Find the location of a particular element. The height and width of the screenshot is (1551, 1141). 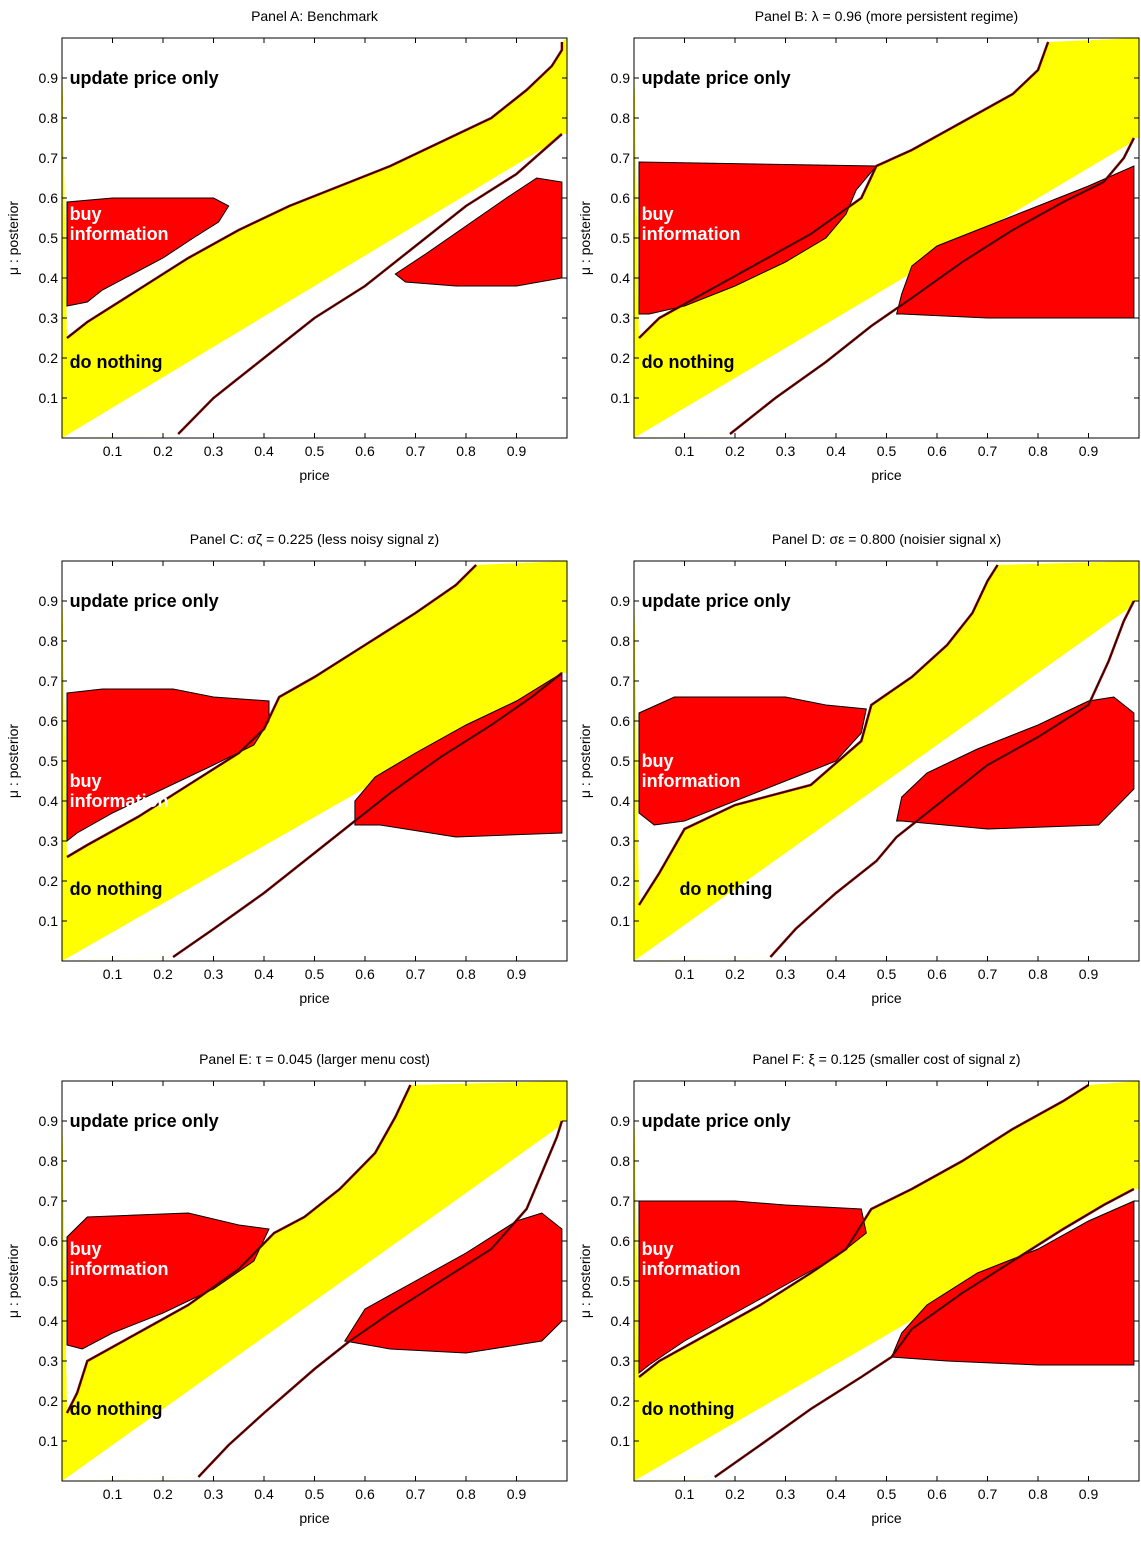

update-region is located at coordinates (886, 1281).